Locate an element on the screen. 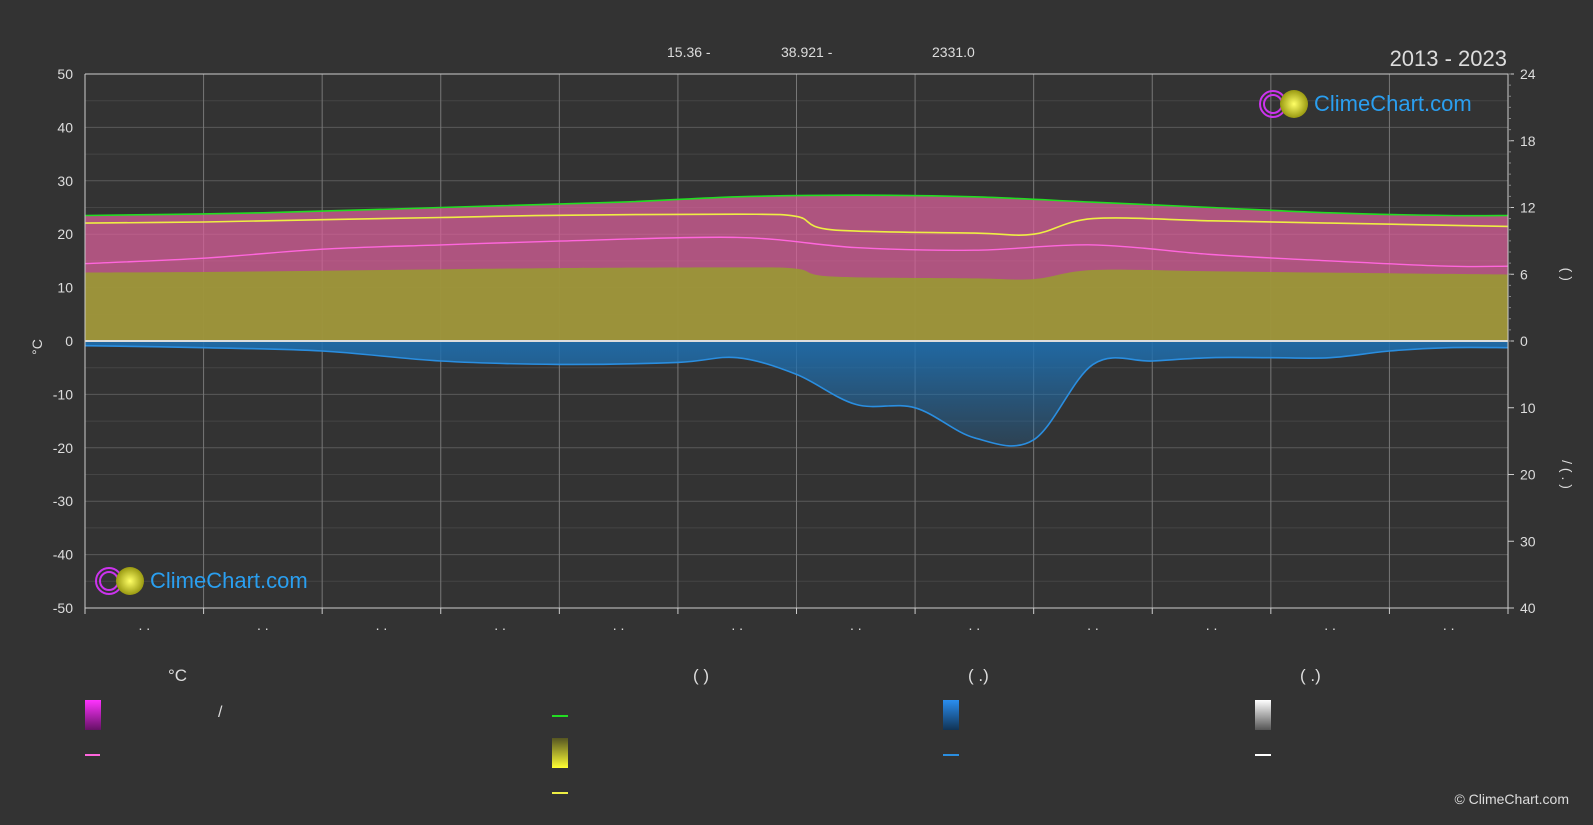  precipitation-fill is located at coordinates (796, 393).